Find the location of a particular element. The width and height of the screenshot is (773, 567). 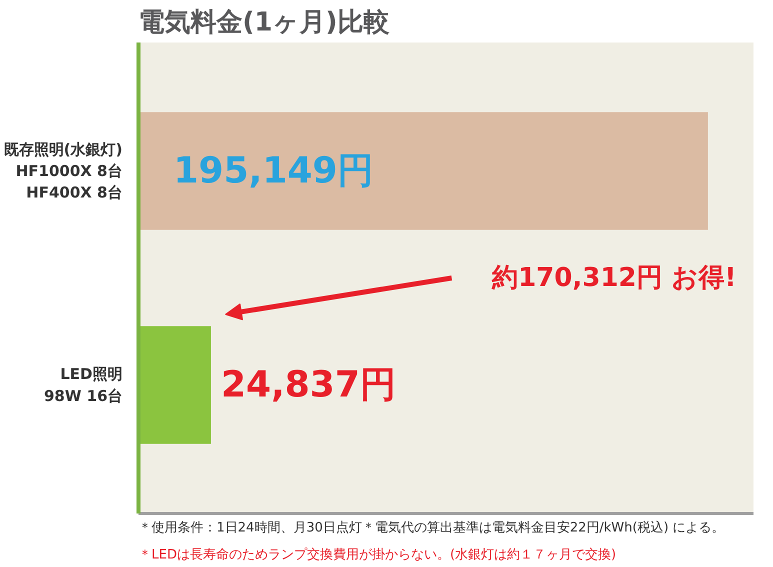

data-label: 24,837円 is located at coordinates (308, 385).